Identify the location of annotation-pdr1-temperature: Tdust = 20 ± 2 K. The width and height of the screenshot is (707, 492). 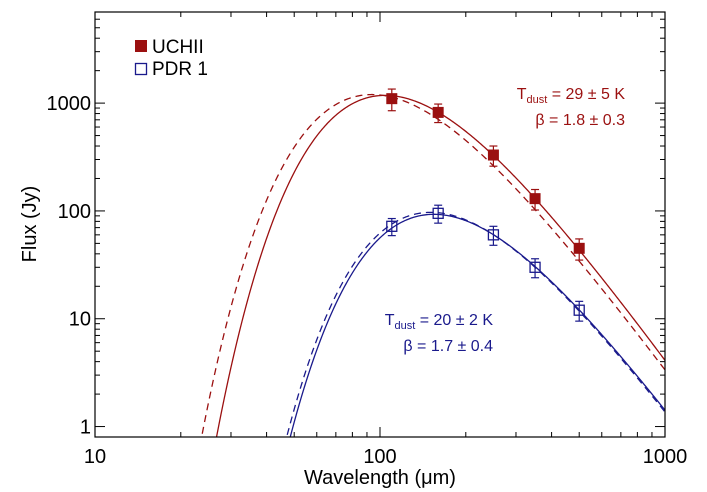
(439, 322).